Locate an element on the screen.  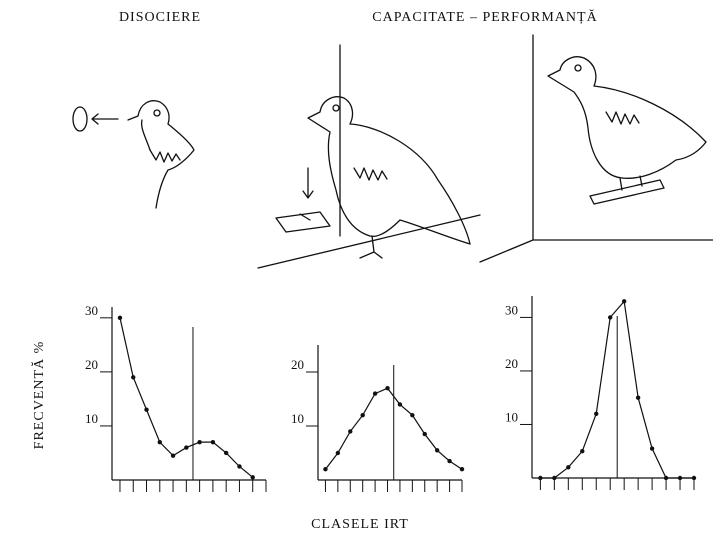
y-axis-label: FRECVENTĂ % is located at coordinates (38, 395).